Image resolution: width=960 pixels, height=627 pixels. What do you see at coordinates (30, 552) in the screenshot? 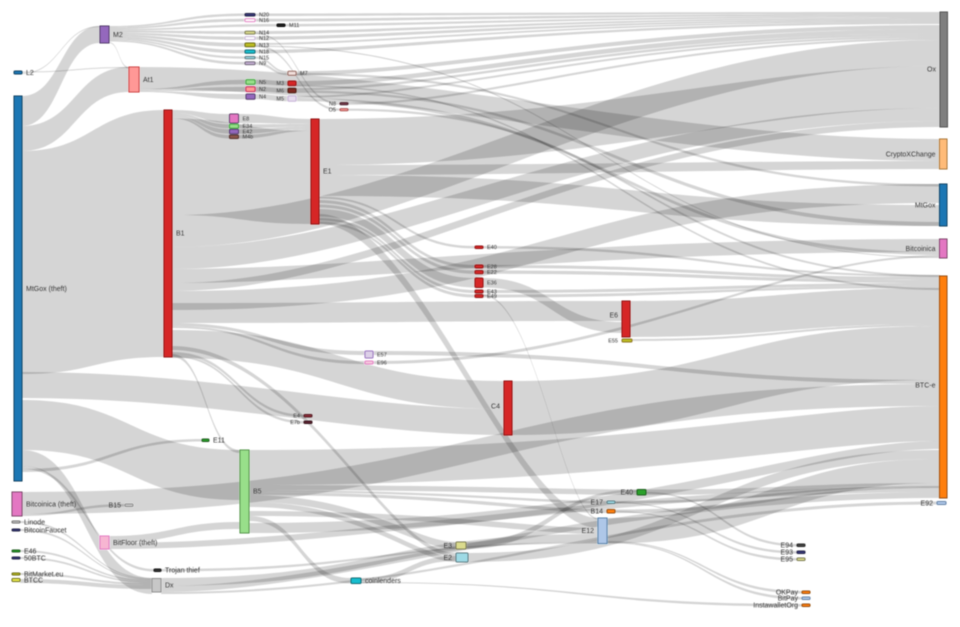
I see `svg-text: E46` at bounding box center [30, 552].